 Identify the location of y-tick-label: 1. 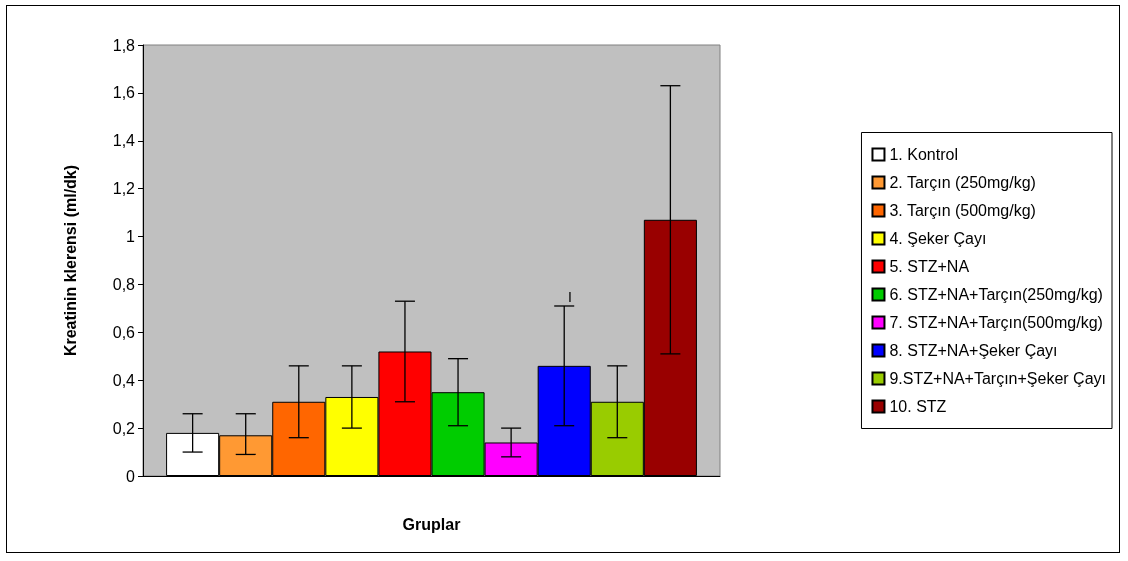
(131, 237).